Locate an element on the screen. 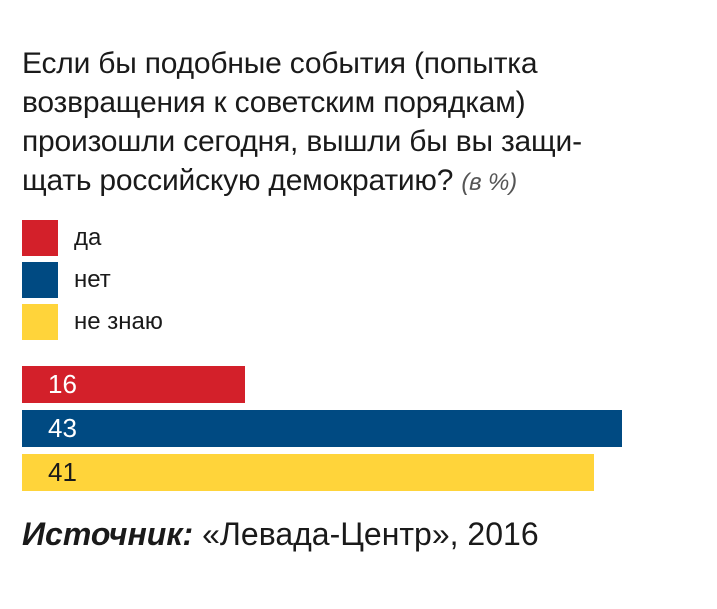 Image resolution: width=717 pixels, height=609 pixels. legend-swatch-dont-know is located at coordinates (40, 322).